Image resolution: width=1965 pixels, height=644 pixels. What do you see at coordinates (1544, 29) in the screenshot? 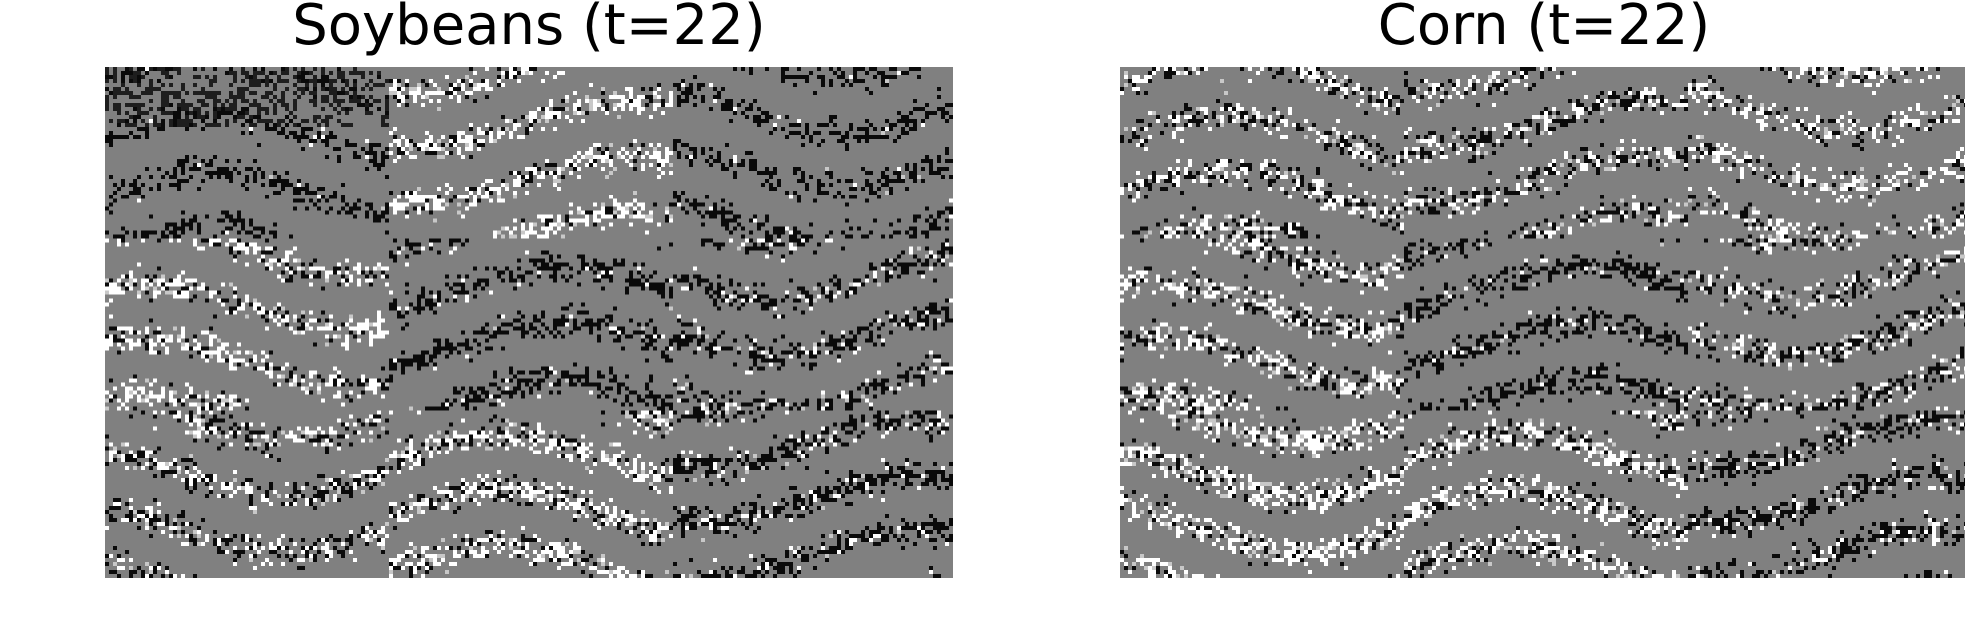
I see `panel-title-corn: Corn (t=22)` at bounding box center [1544, 29].